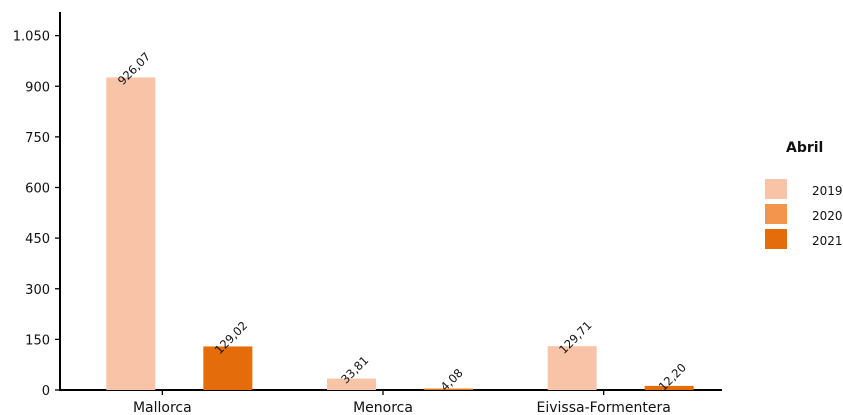  I want to click on y-tick-label: 750, so click(37, 138).